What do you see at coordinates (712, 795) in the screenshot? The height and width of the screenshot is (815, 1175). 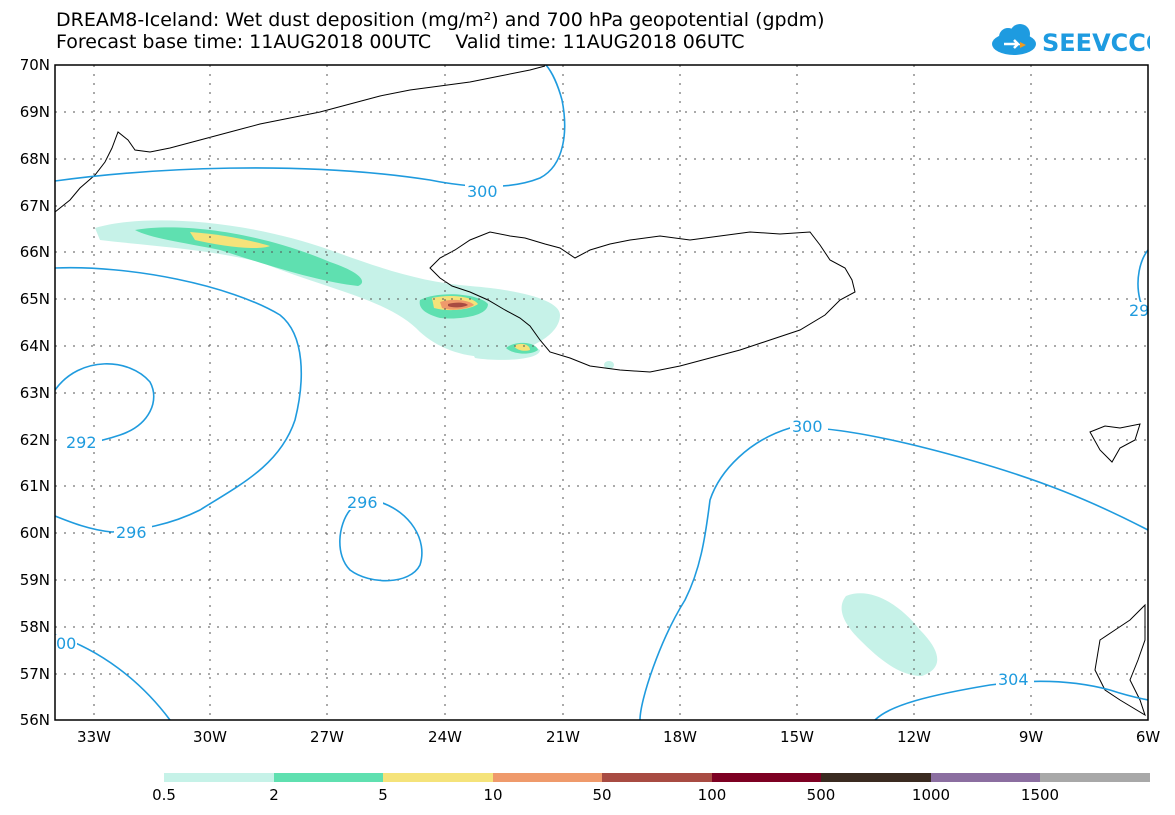 I see `colorbar-label: 100` at bounding box center [712, 795].